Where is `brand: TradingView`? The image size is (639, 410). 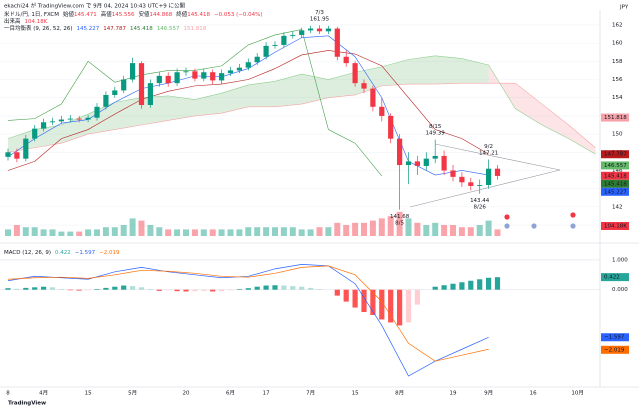 brand: TradingView is located at coordinates (27, 404).